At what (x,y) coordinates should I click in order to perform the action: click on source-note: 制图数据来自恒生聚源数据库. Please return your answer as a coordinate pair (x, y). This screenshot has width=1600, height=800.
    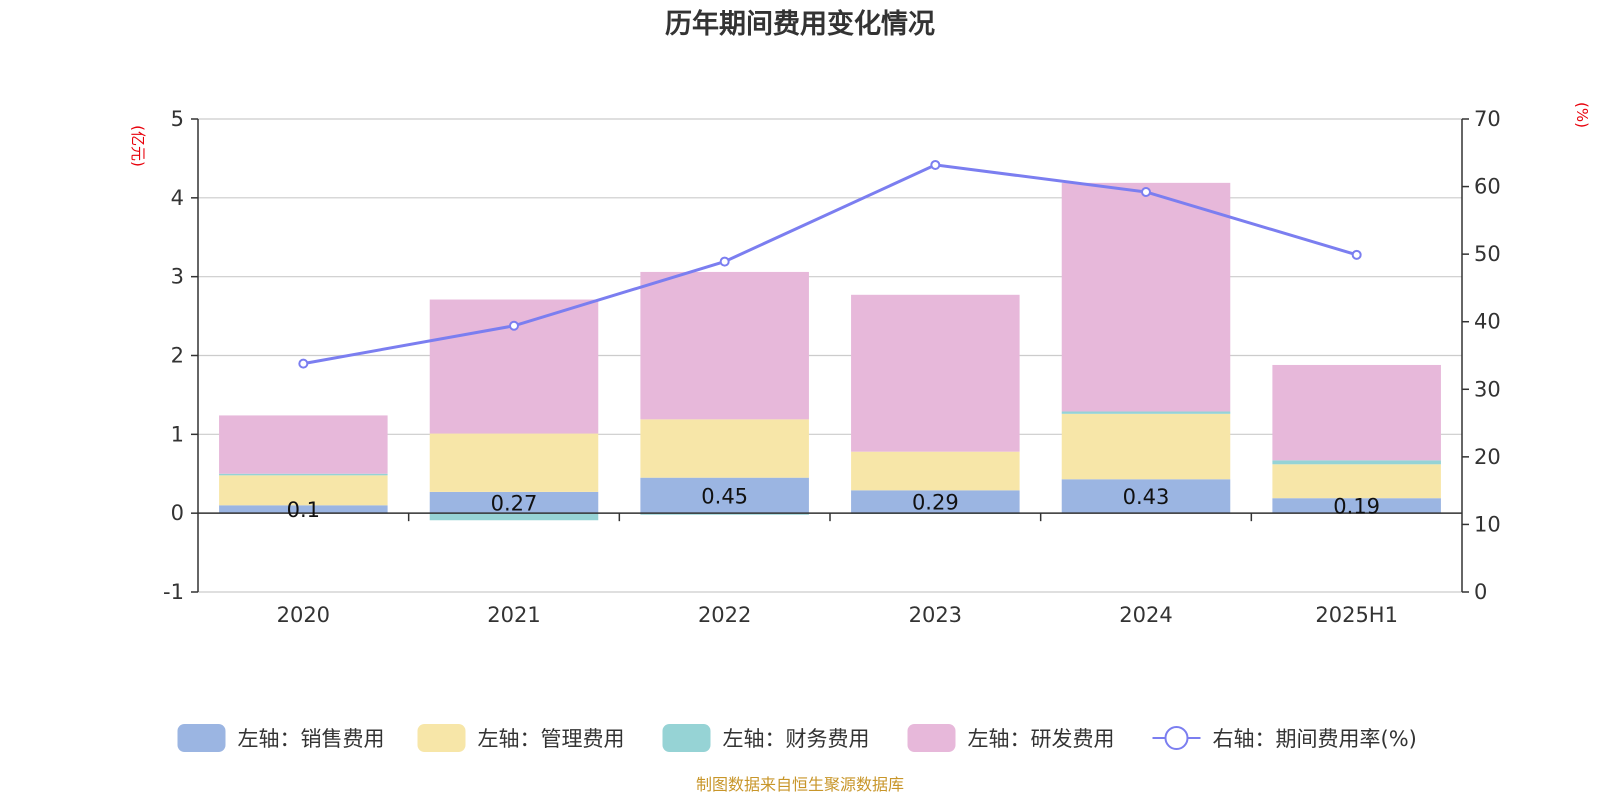
    Looking at the image, I should click on (800, 784).